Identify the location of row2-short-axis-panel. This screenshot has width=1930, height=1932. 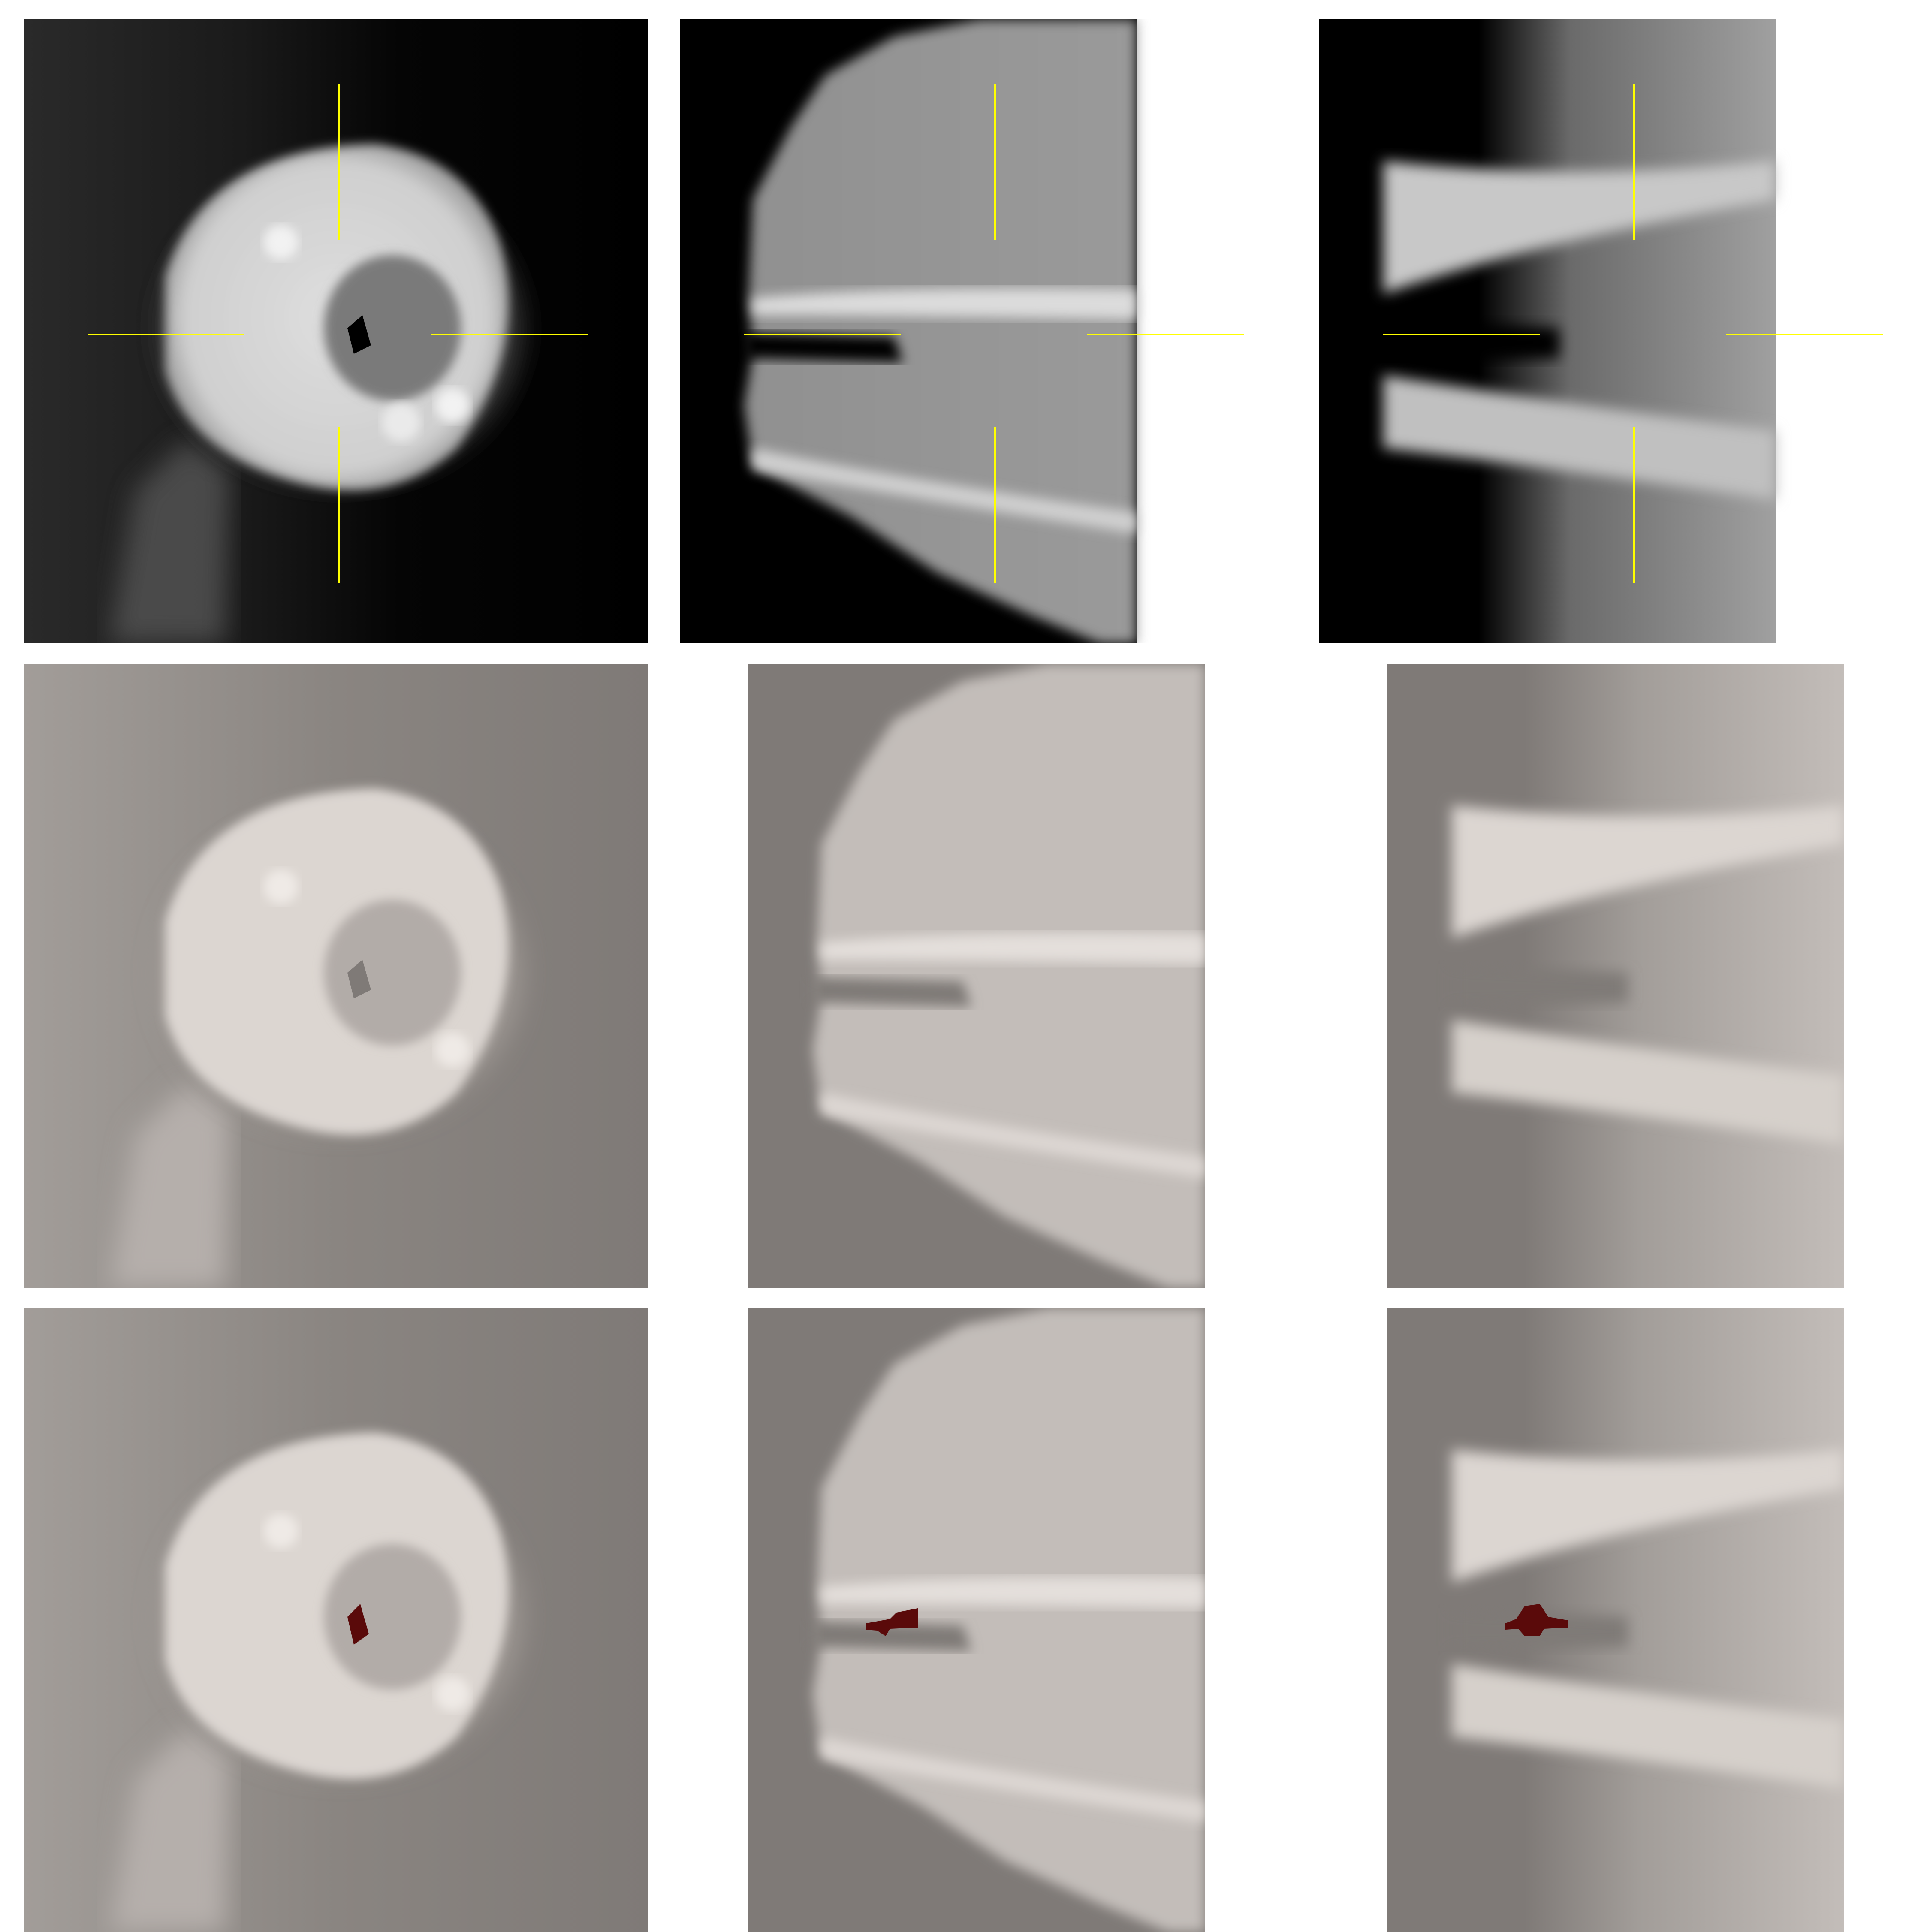
(336, 976).